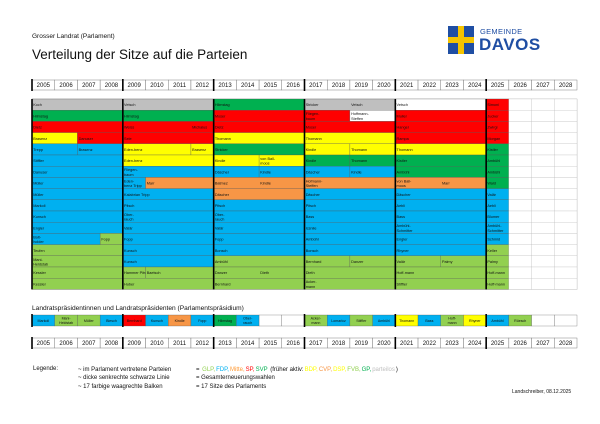  I want to click on seat-empty-15-2028, so click(566, 261).